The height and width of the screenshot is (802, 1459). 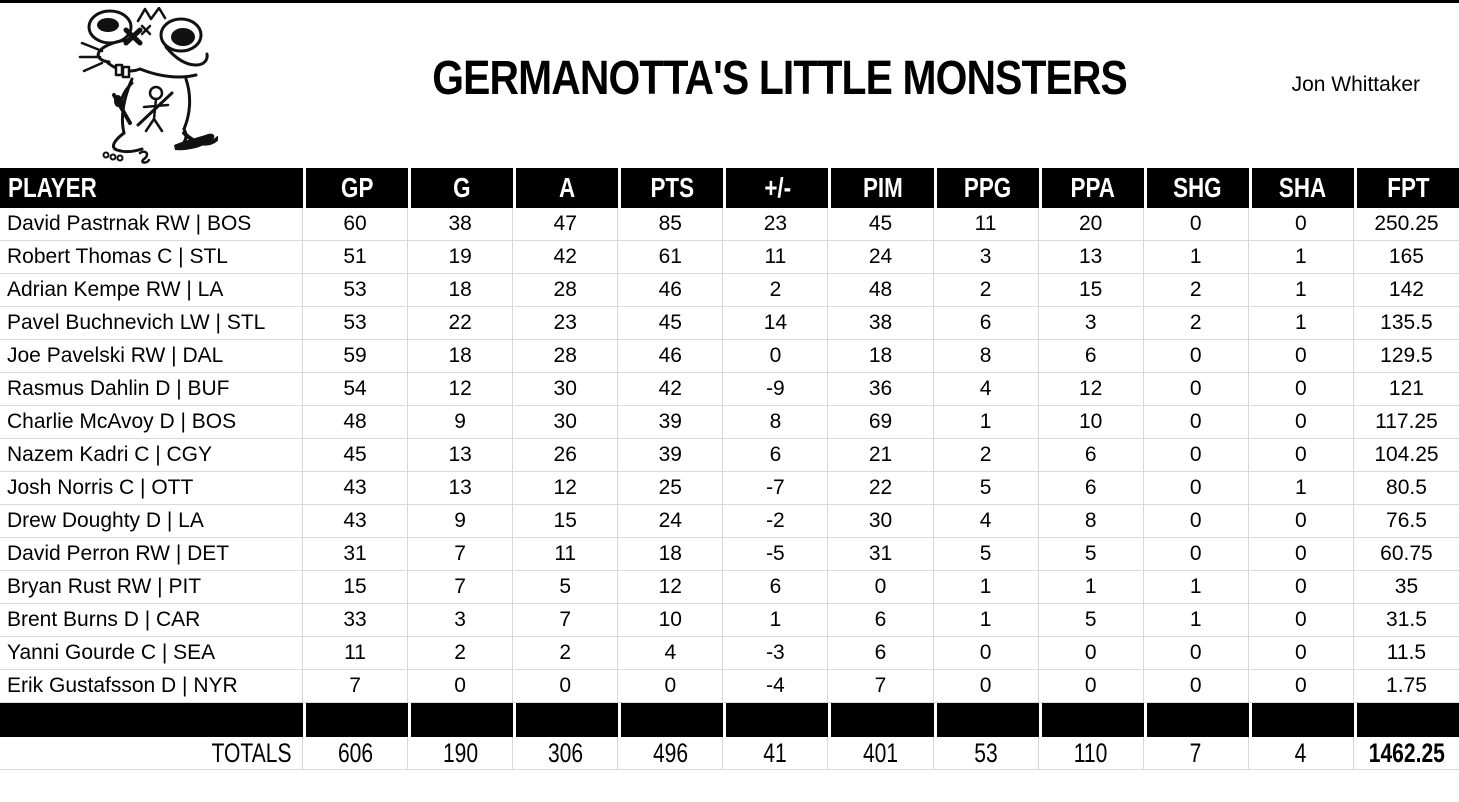 I want to click on totals-cell-pts: 496, so click(x=671, y=753).